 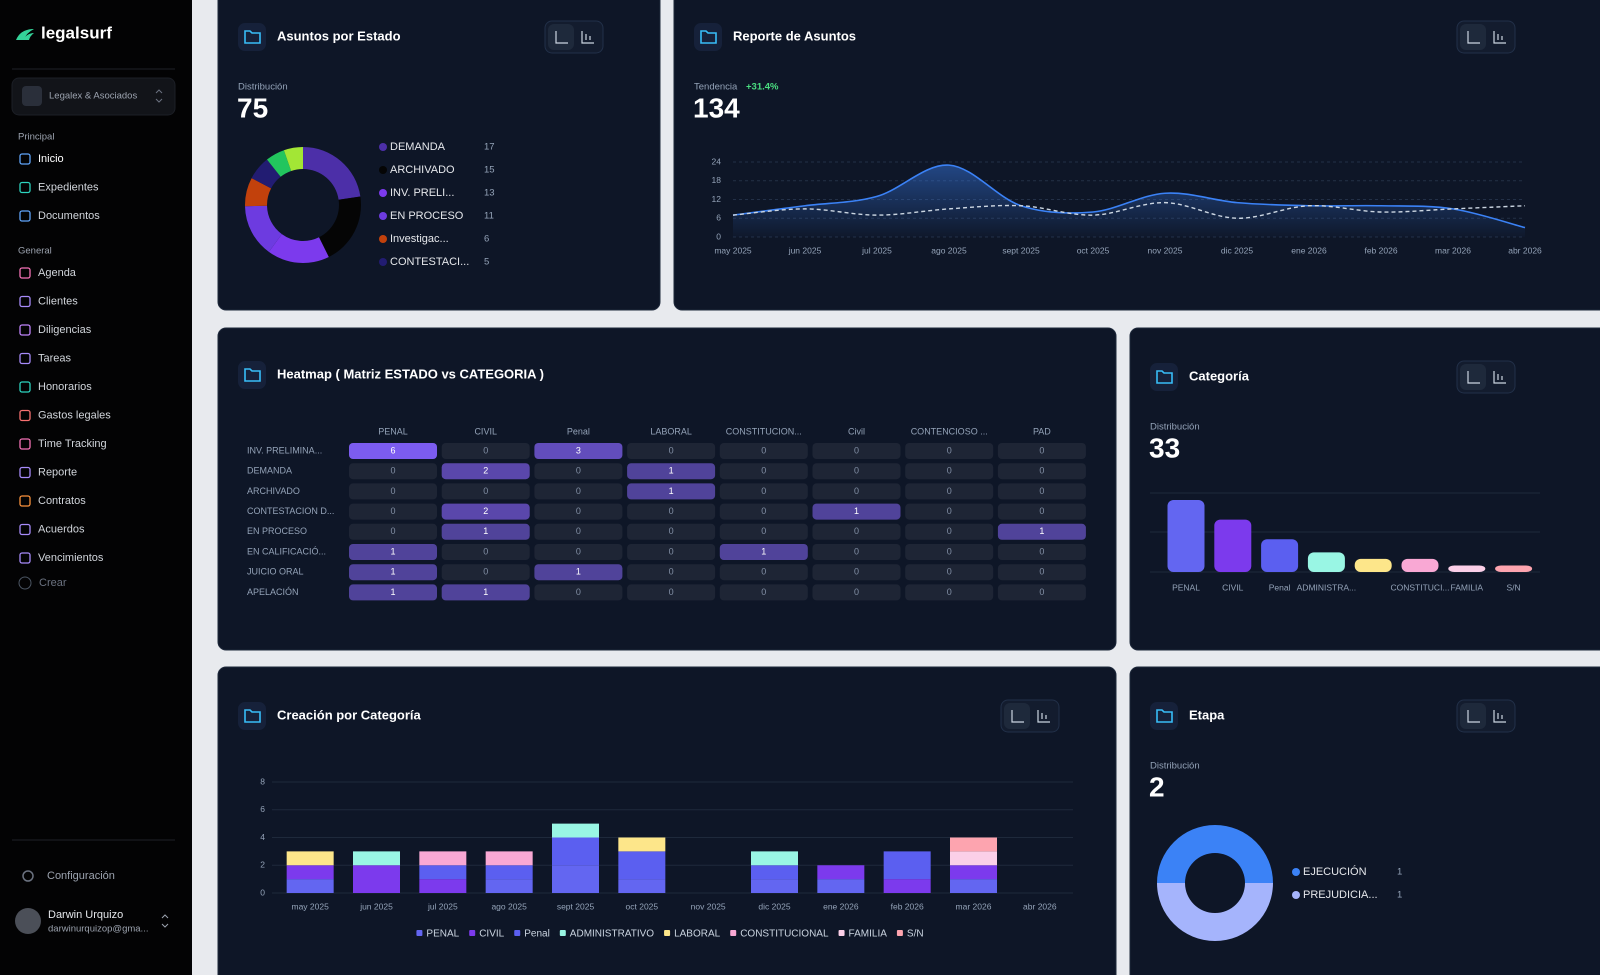 What do you see at coordinates (578, 431) in the screenshot?
I see `column-label: Penal` at bounding box center [578, 431].